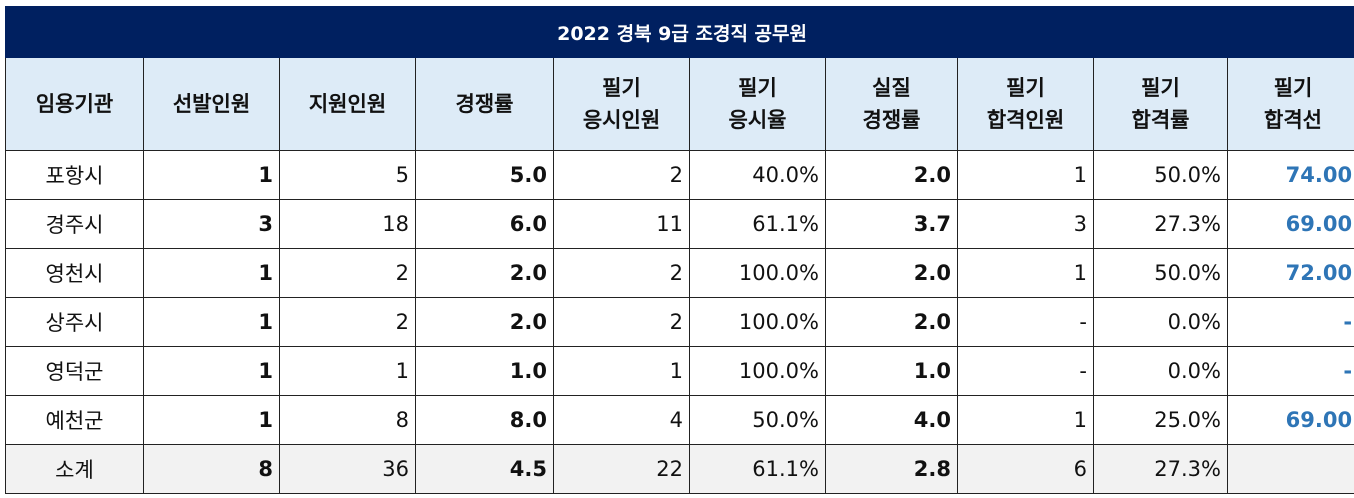 The width and height of the screenshot is (1354, 498). Describe the element at coordinates (484, 469) in the screenshot. I see `value-cell: 4.5` at that location.